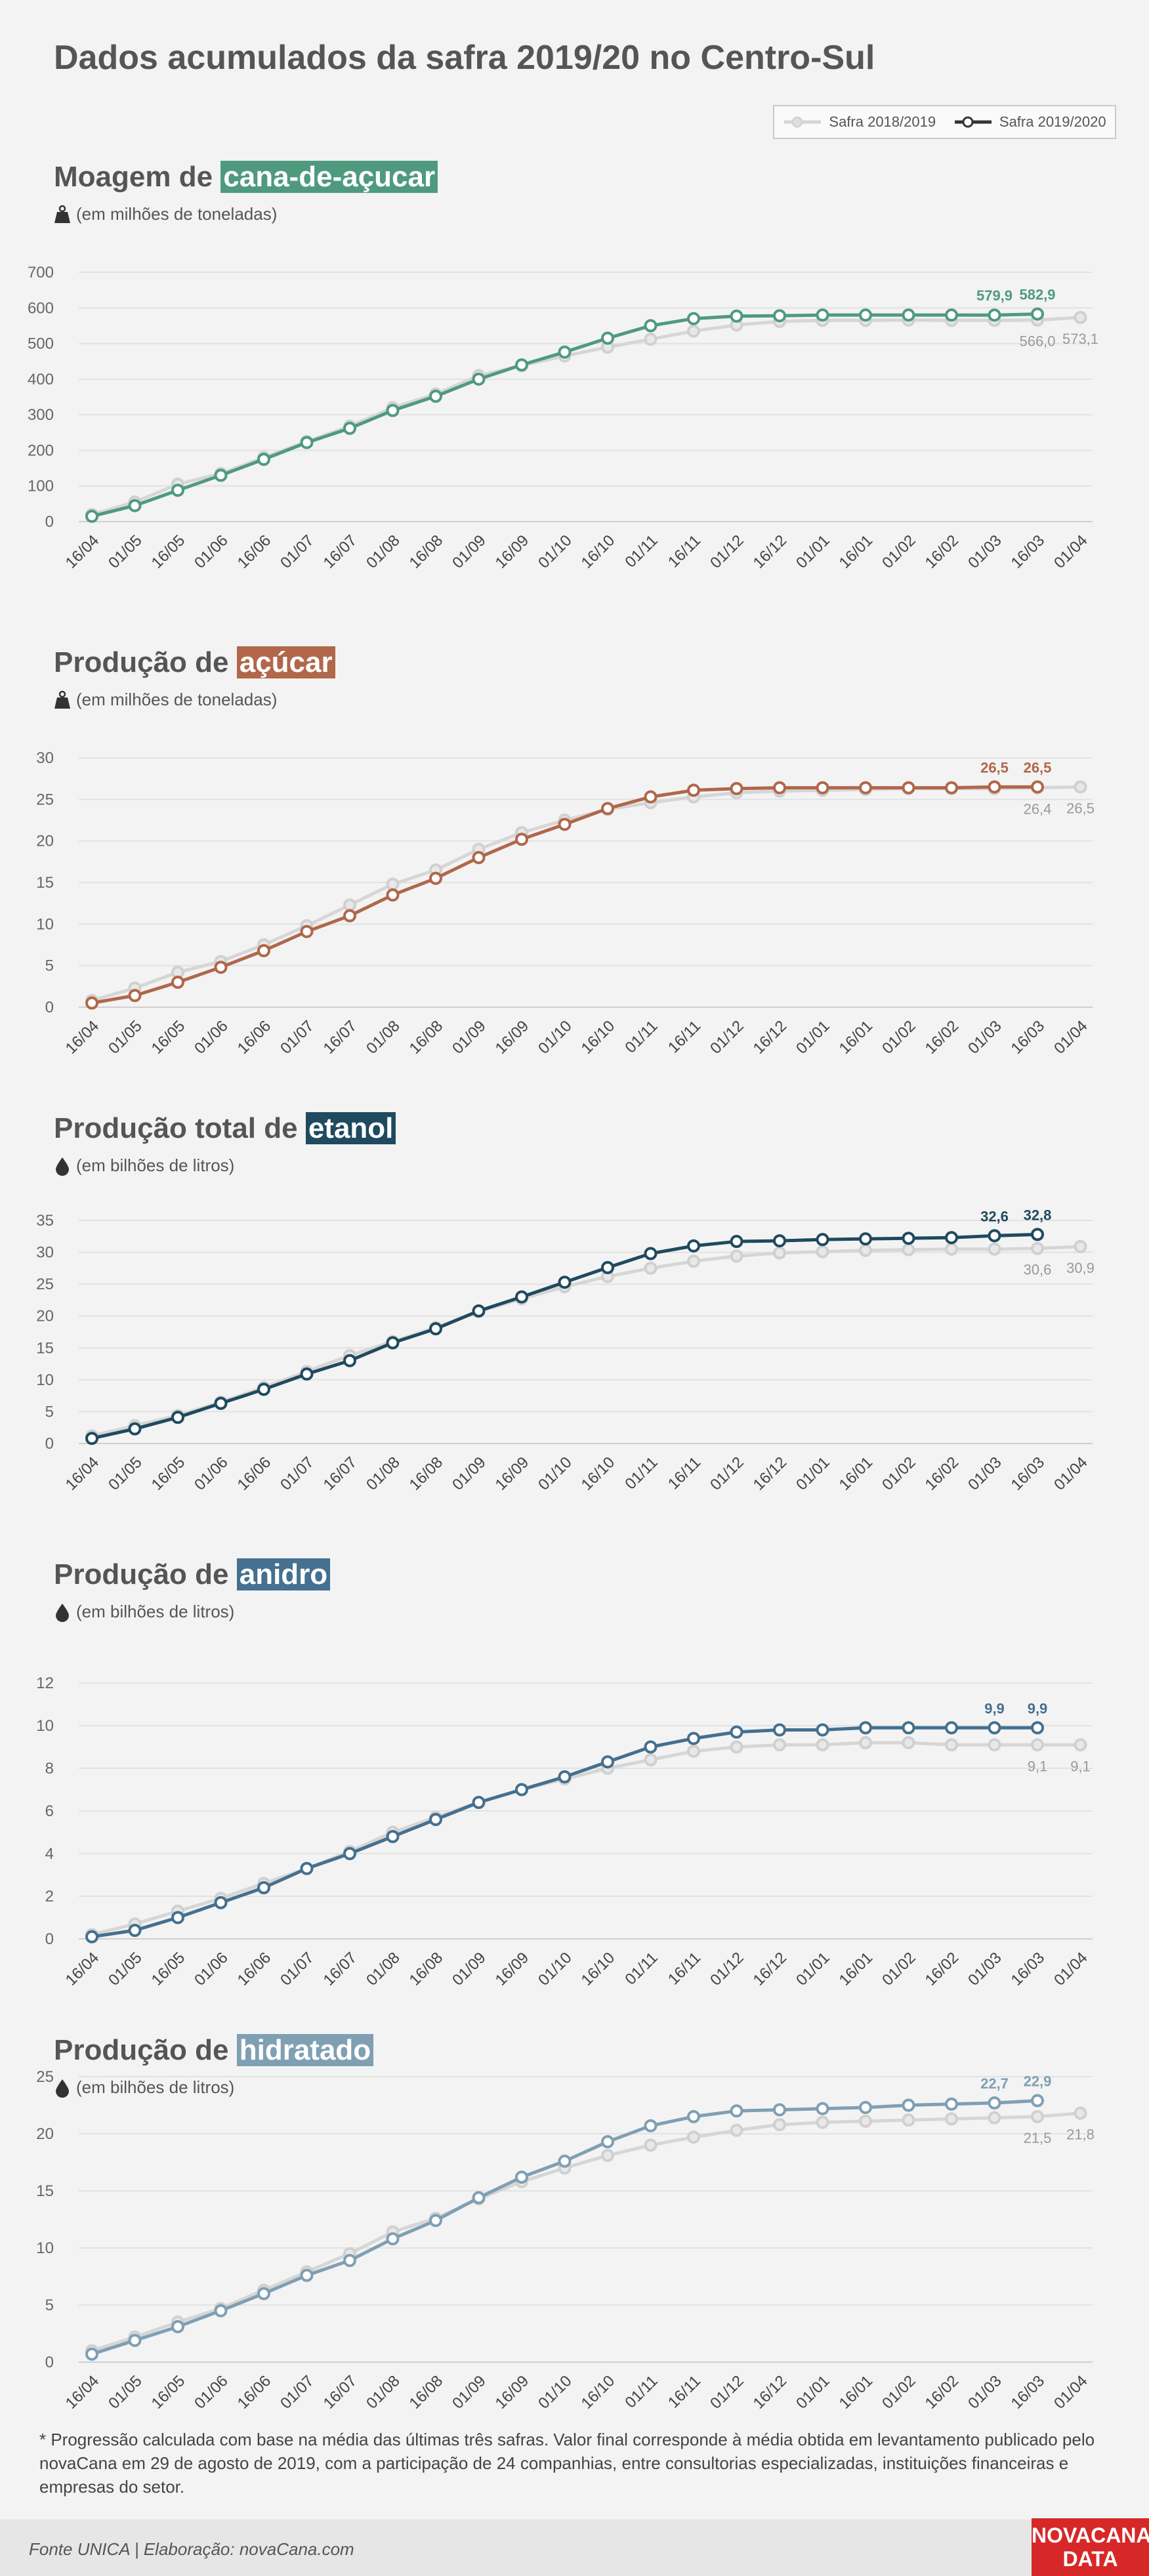  What do you see at coordinates (341, 1473) in the screenshot?
I see `x-tick-label: 16/07` at bounding box center [341, 1473].